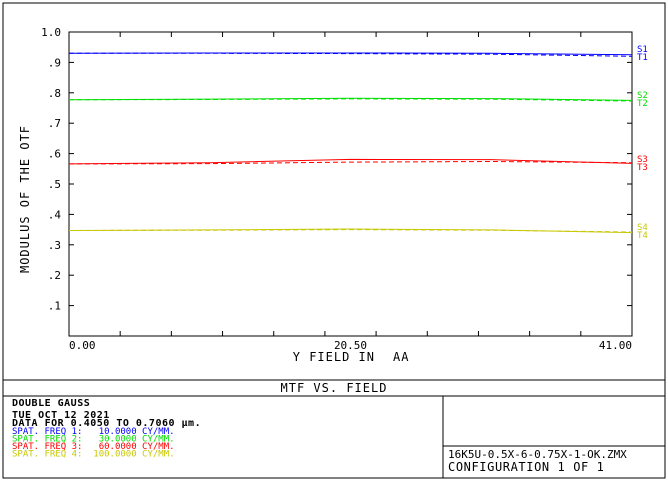 The image size is (668, 481). I want to click on series-label-s: S1, so click(642, 50).